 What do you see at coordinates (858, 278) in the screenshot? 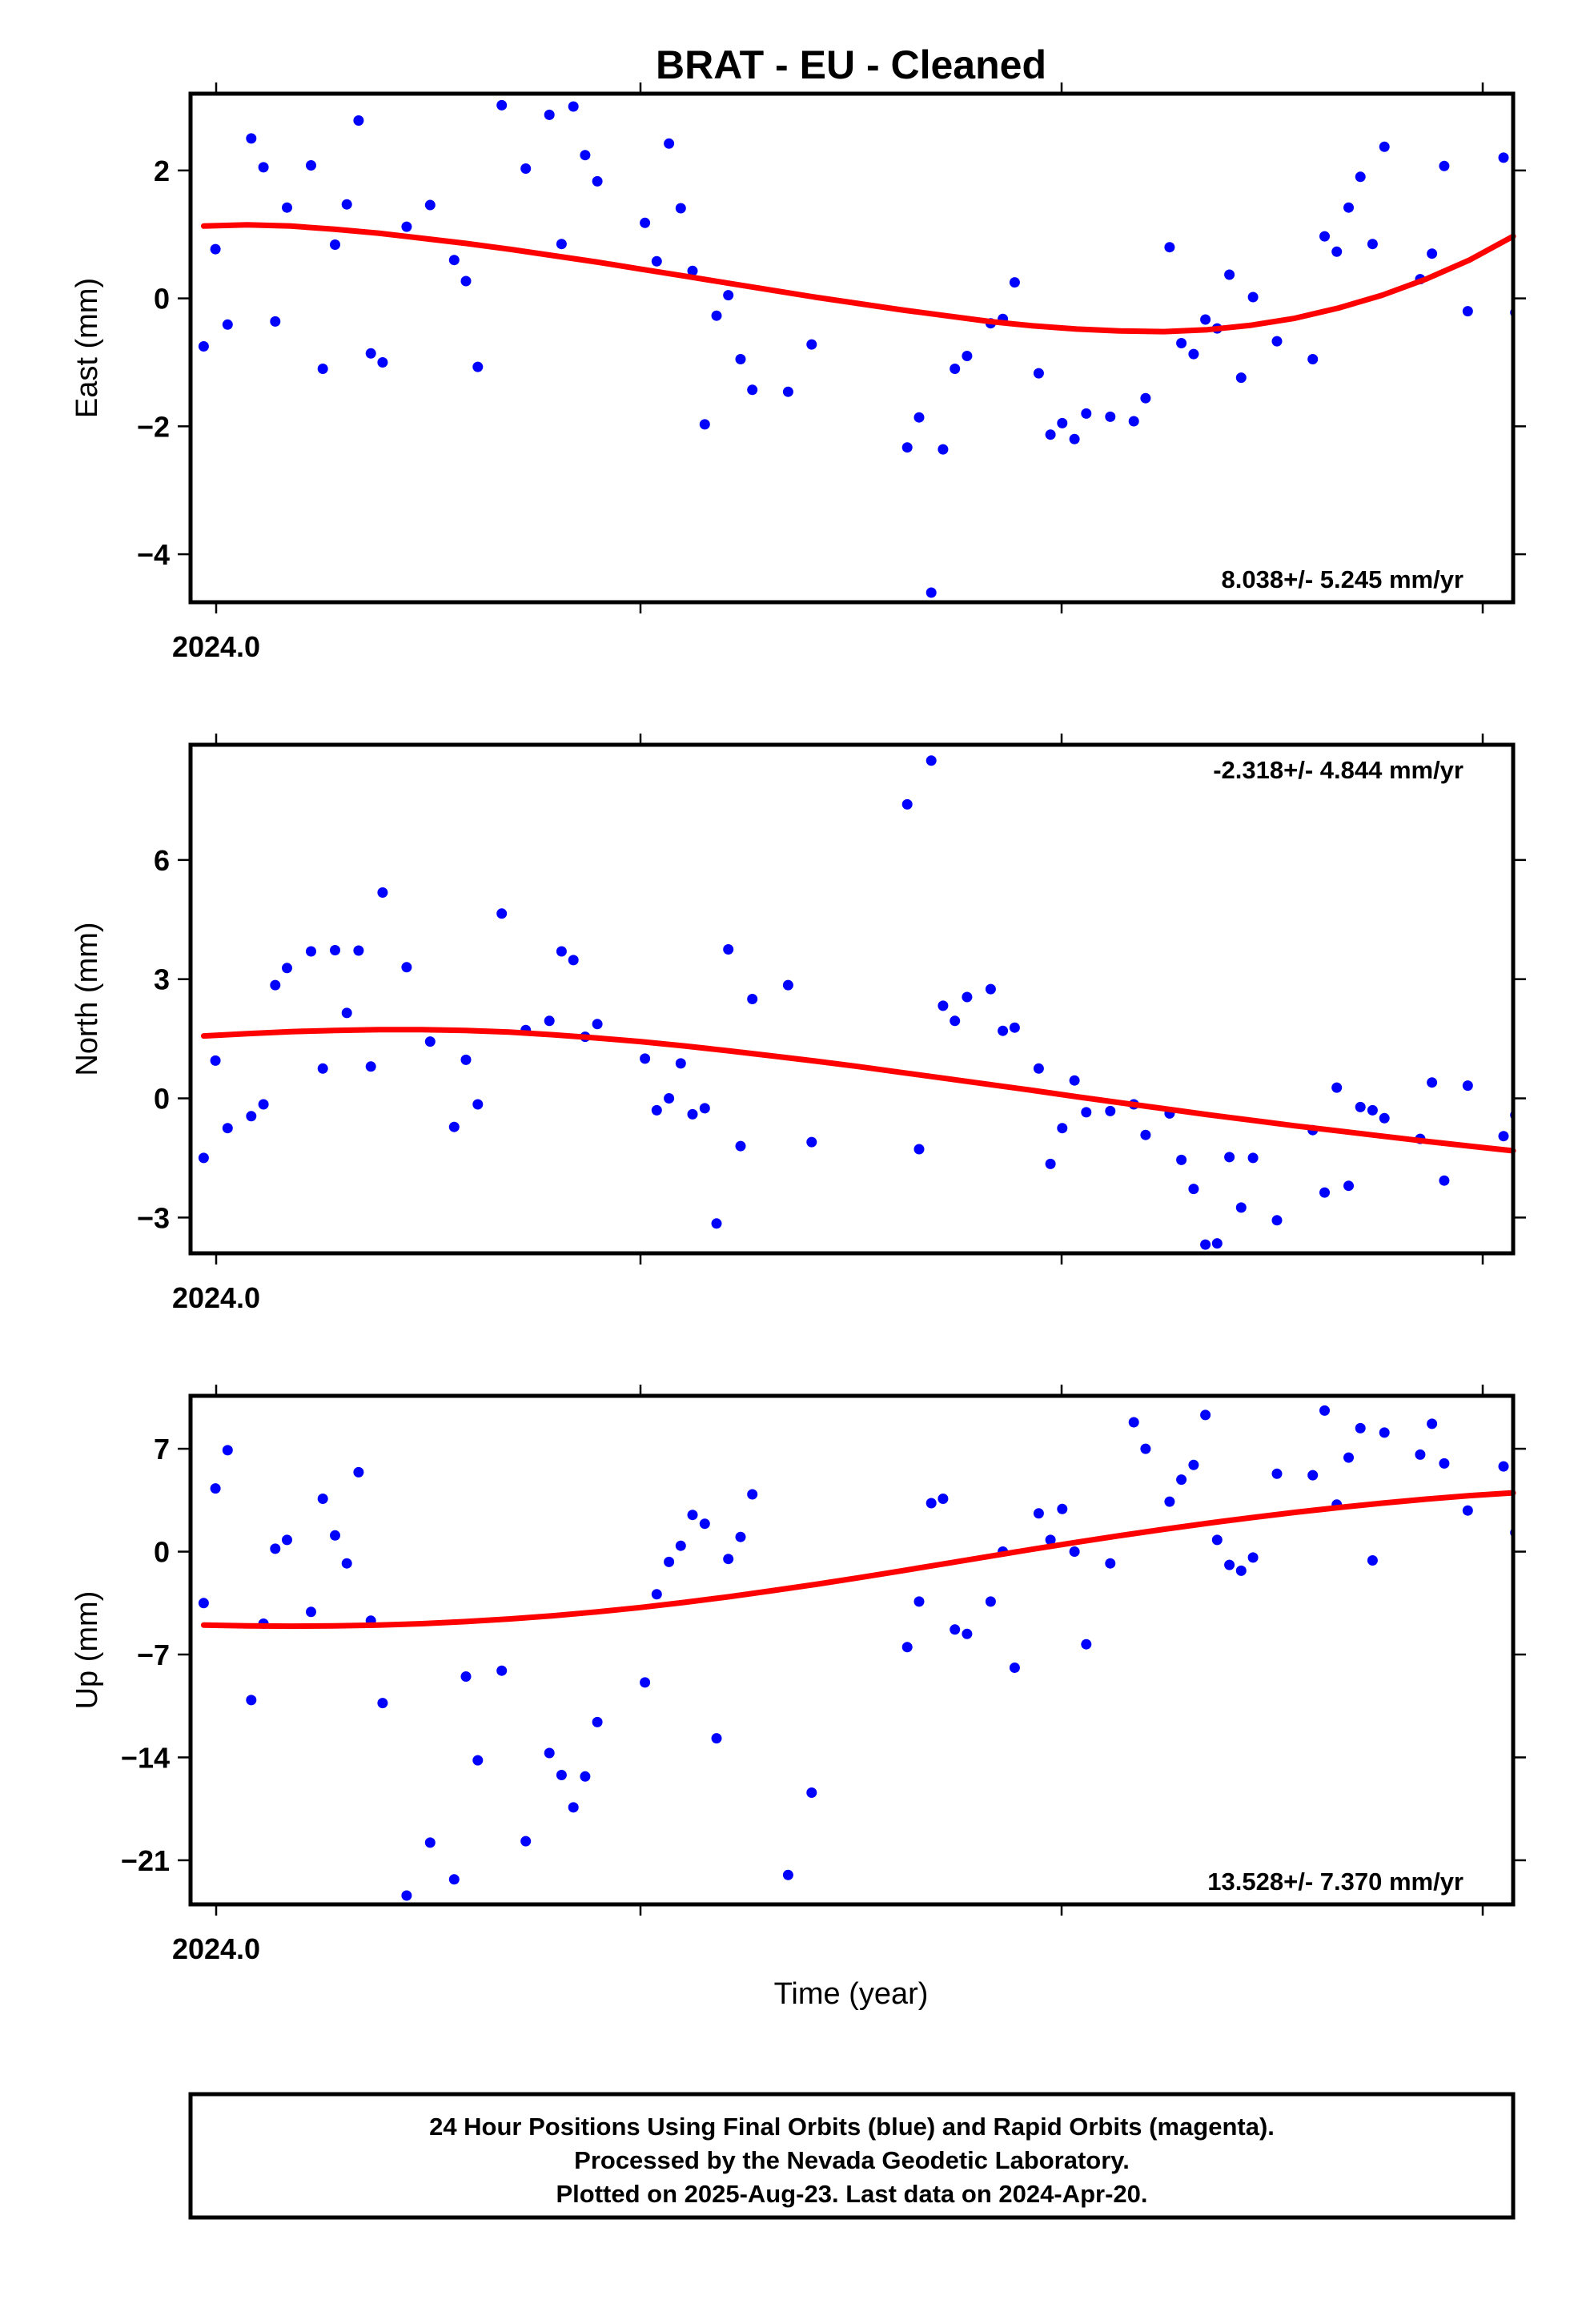
I see `trend-fit-line` at bounding box center [858, 278].